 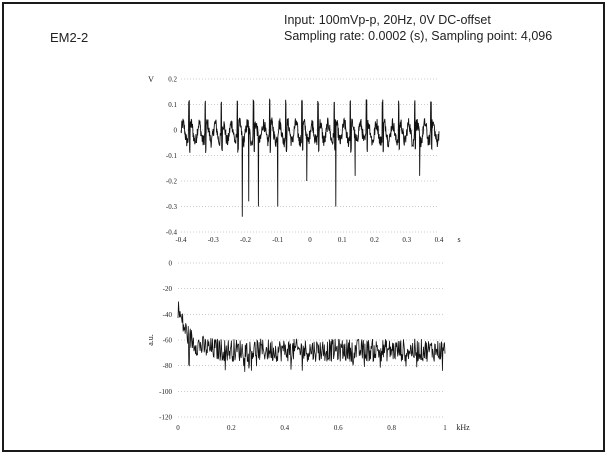 What do you see at coordinates (246, 240) in the screenshot?
I see `top-x-tick-label: -0.2` at bounding box center [246, 240].